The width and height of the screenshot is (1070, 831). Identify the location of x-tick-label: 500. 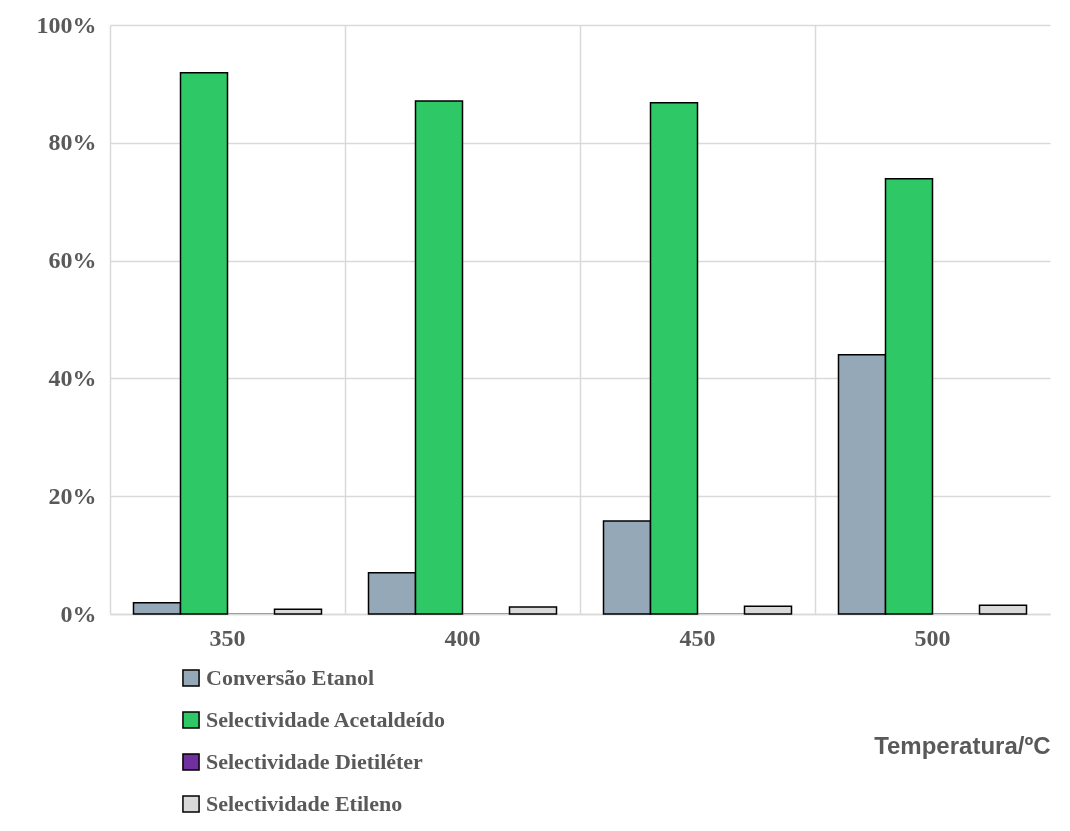
(932, 637).